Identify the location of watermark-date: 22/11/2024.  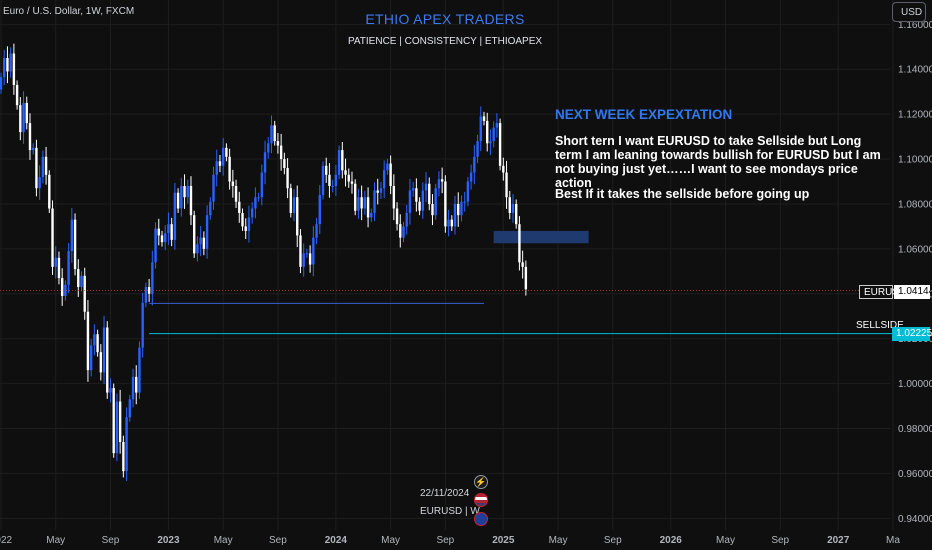
(445, 493).